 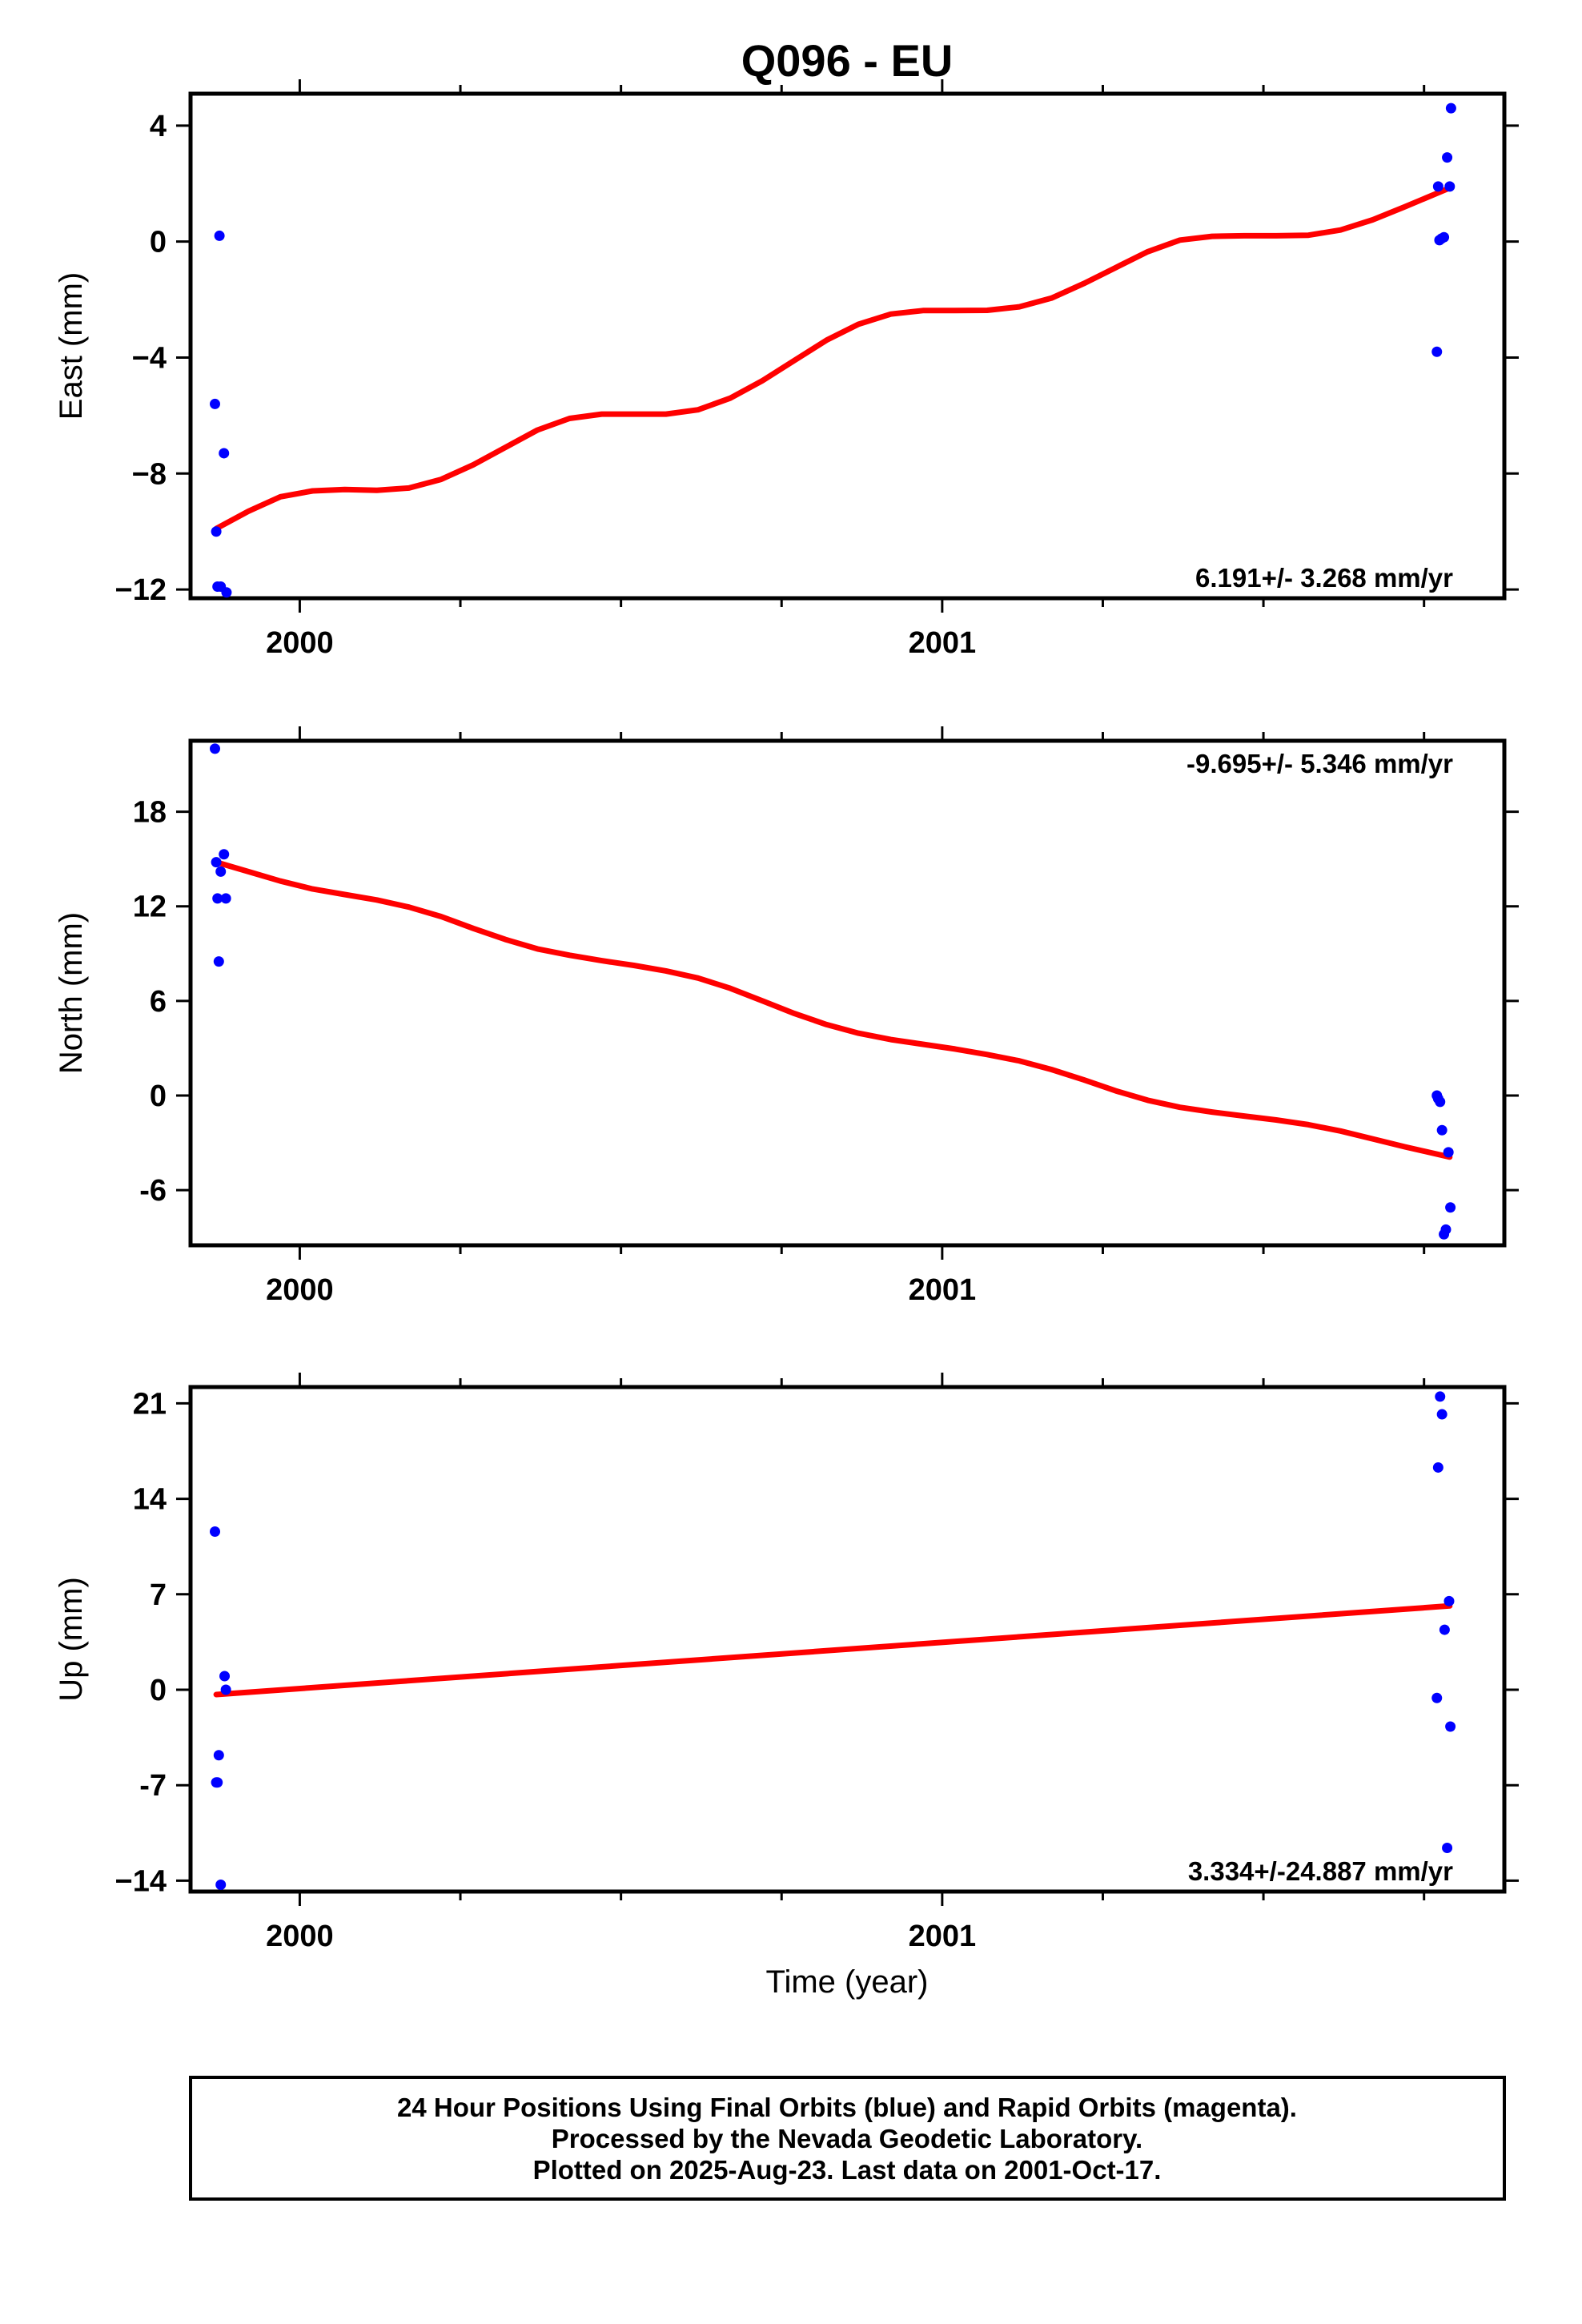 What do you see at coordinates (150, 1500) in the screenshot?
I see `y-tick-label: 14` at bounding box center [150, 1500].